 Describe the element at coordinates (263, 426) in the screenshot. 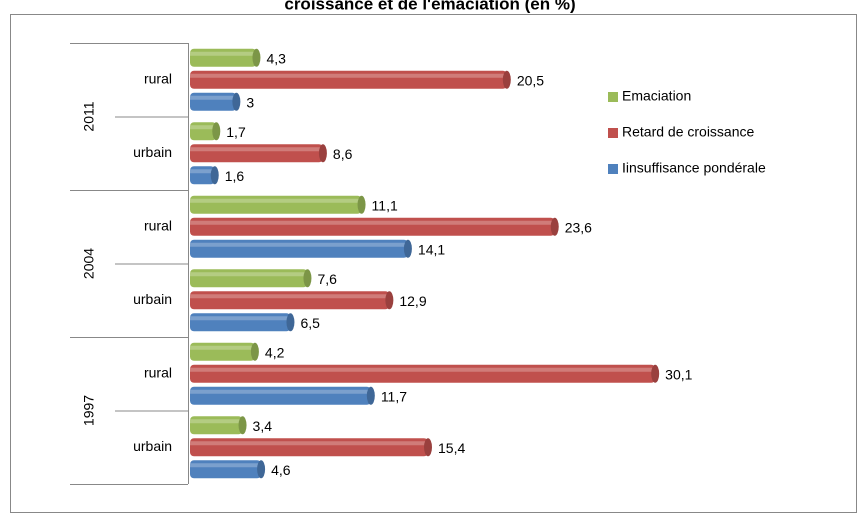

I see `value-label: 3,4` at that location.